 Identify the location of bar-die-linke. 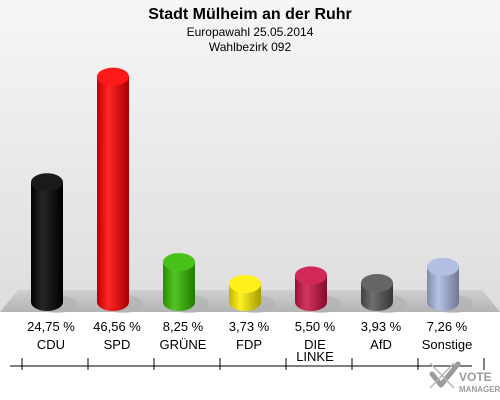
(311, 288).